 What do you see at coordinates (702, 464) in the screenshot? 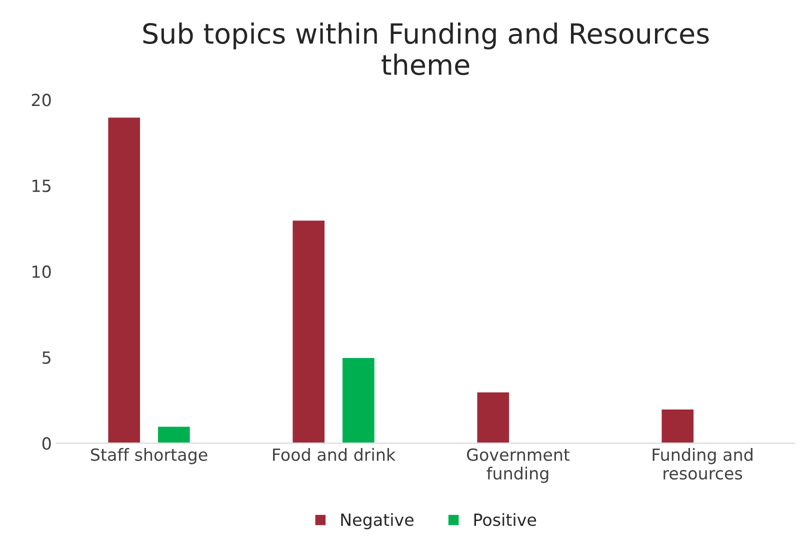
I see `x-tick-label: Funding and resources` at bounding box center [702, 464].